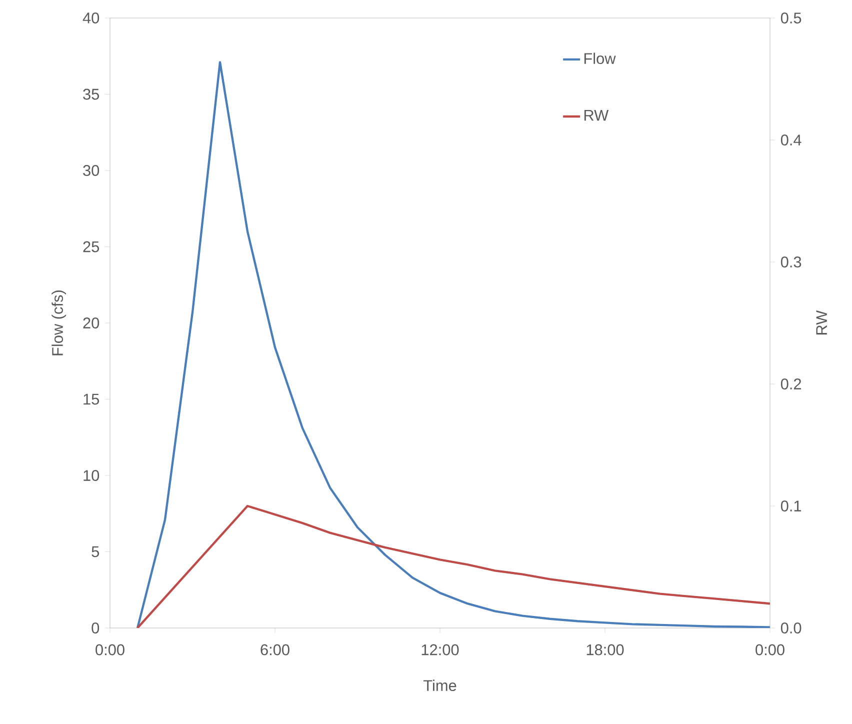  What do you see at coordinates (596, 115) in the screenshot?
I see `legend-label: RW` at bounding box center [596, 115].